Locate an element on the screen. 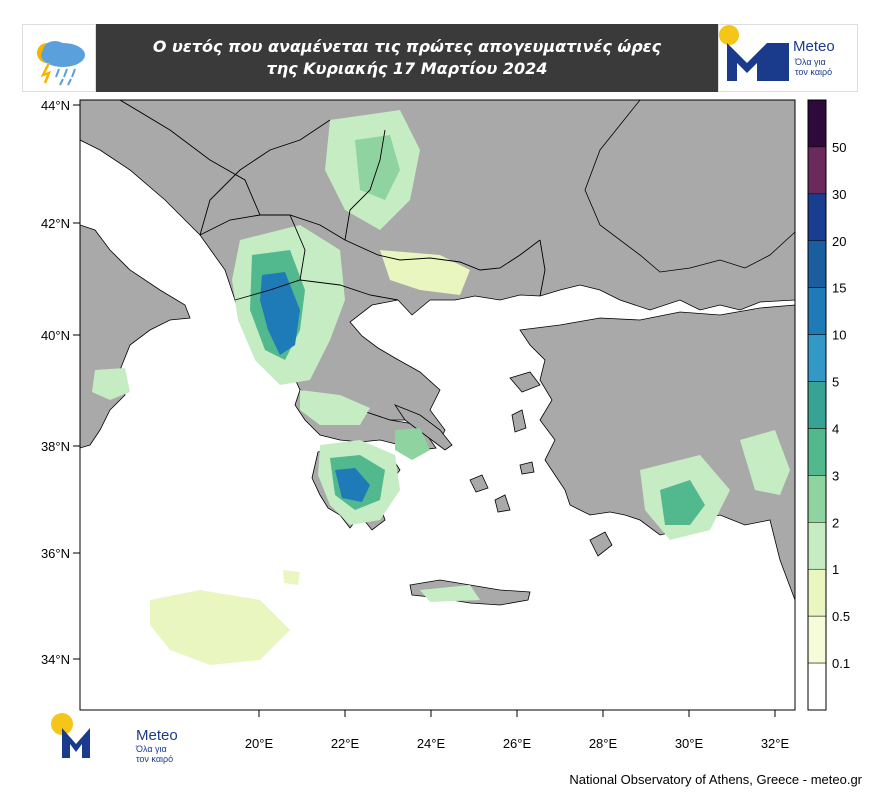 The image size is (880, 804). rain-patch-central is located at coordinates (335, 407).